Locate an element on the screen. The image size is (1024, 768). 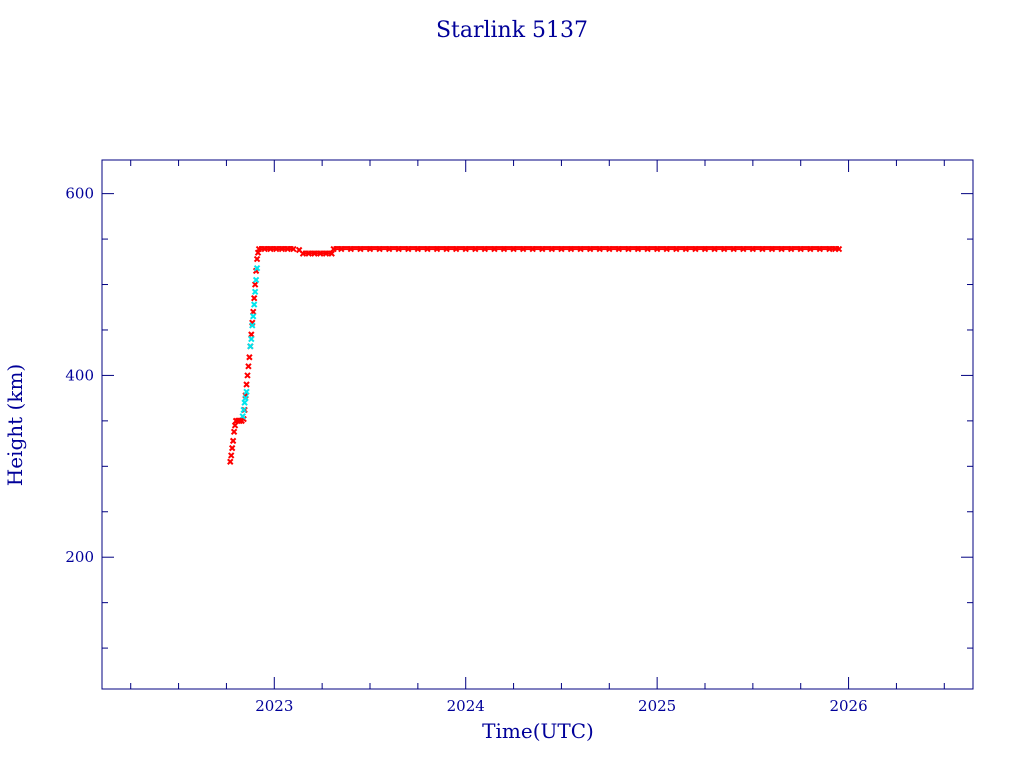
x-tick-label: 2025 is located at coordinates (657, 706).